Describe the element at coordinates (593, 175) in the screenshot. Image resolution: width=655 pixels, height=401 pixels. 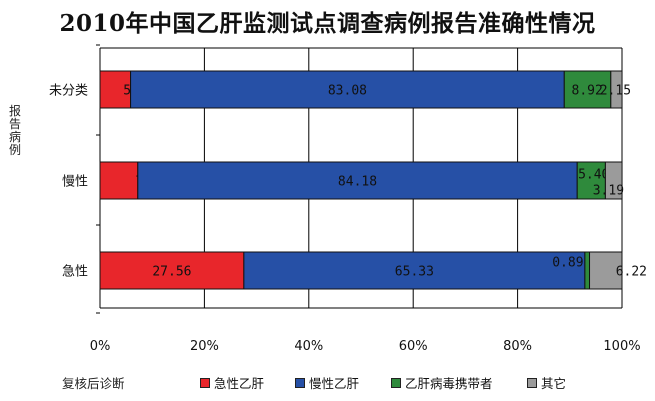
I see `data-label-1-2: 5.40` at that location.